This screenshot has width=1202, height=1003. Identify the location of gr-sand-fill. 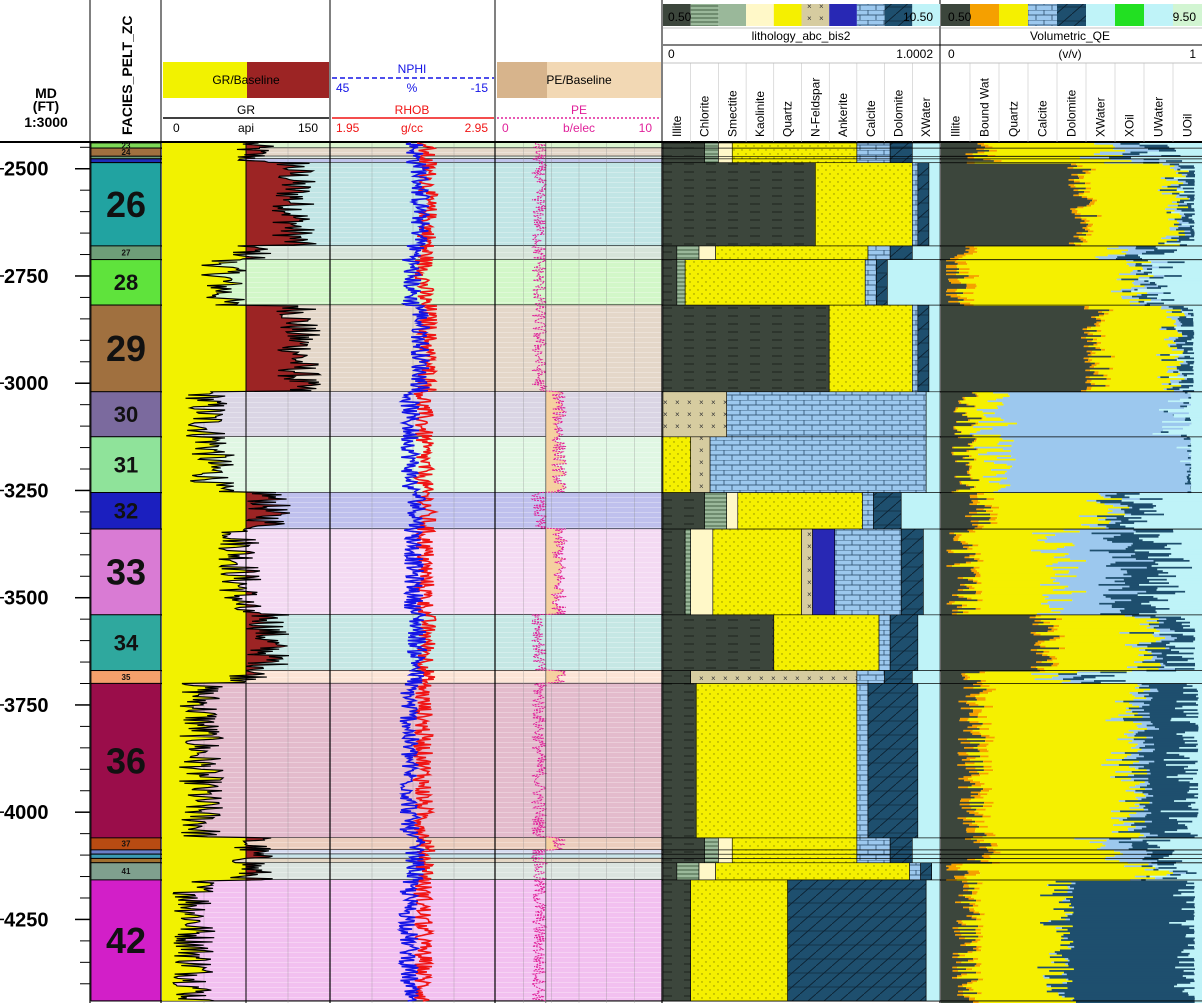
(204, 572).